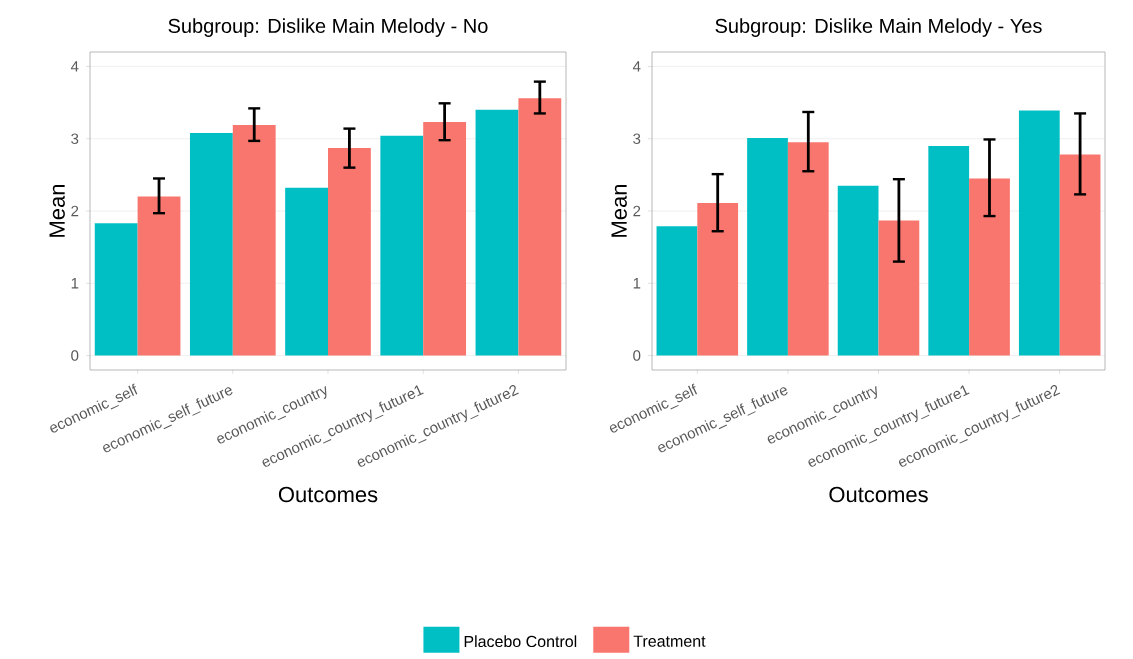  What do you see at coordinates (669, 641) in the screenshot?
I see `legend-label: Treatment` at bounding box center [669, 641].